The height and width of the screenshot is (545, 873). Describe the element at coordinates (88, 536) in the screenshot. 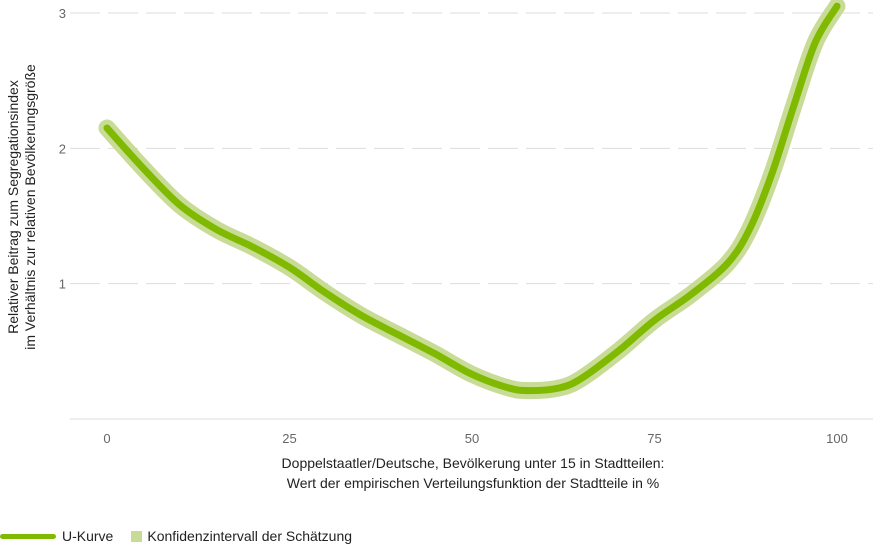

I see `legend-label-curve: U-Kurve` at that location.